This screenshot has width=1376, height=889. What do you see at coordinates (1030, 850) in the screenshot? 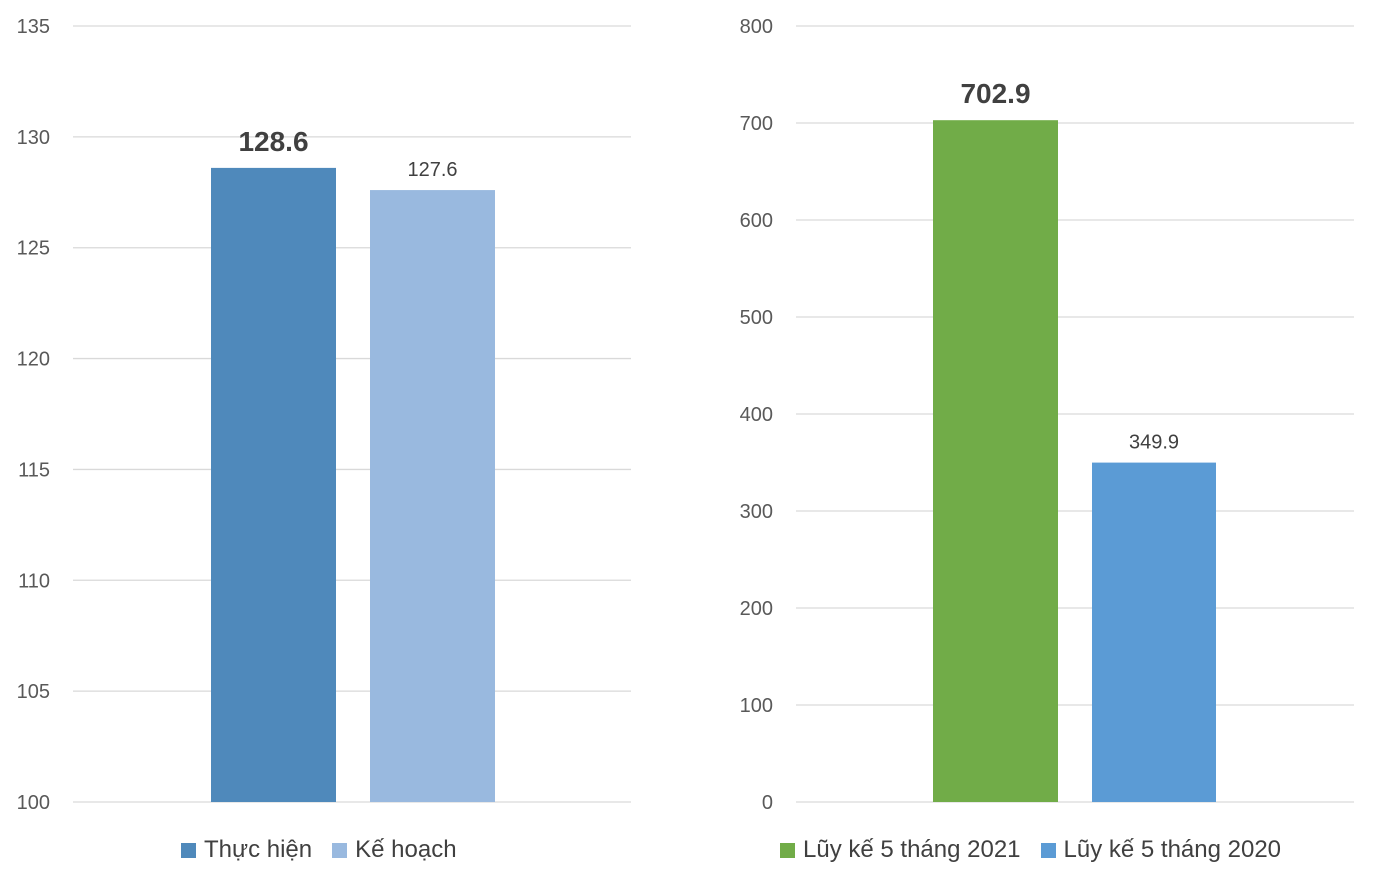
I see `legend-right: Lũy kế 5 tháng 2021 Lũy kế 5 tháng 2020` at bounding box center [1030, 850].